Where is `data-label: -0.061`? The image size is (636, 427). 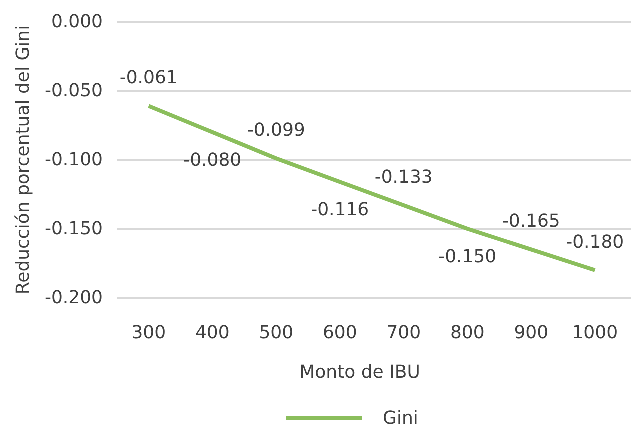 data-label: -0.061 is located at coordinates (149, 78).